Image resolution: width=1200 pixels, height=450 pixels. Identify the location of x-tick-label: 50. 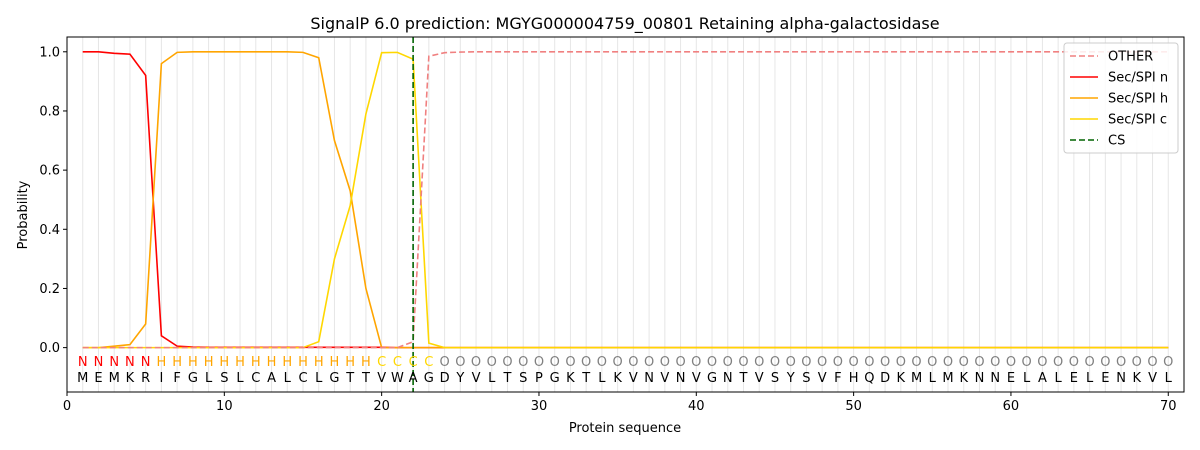
(853, 406).